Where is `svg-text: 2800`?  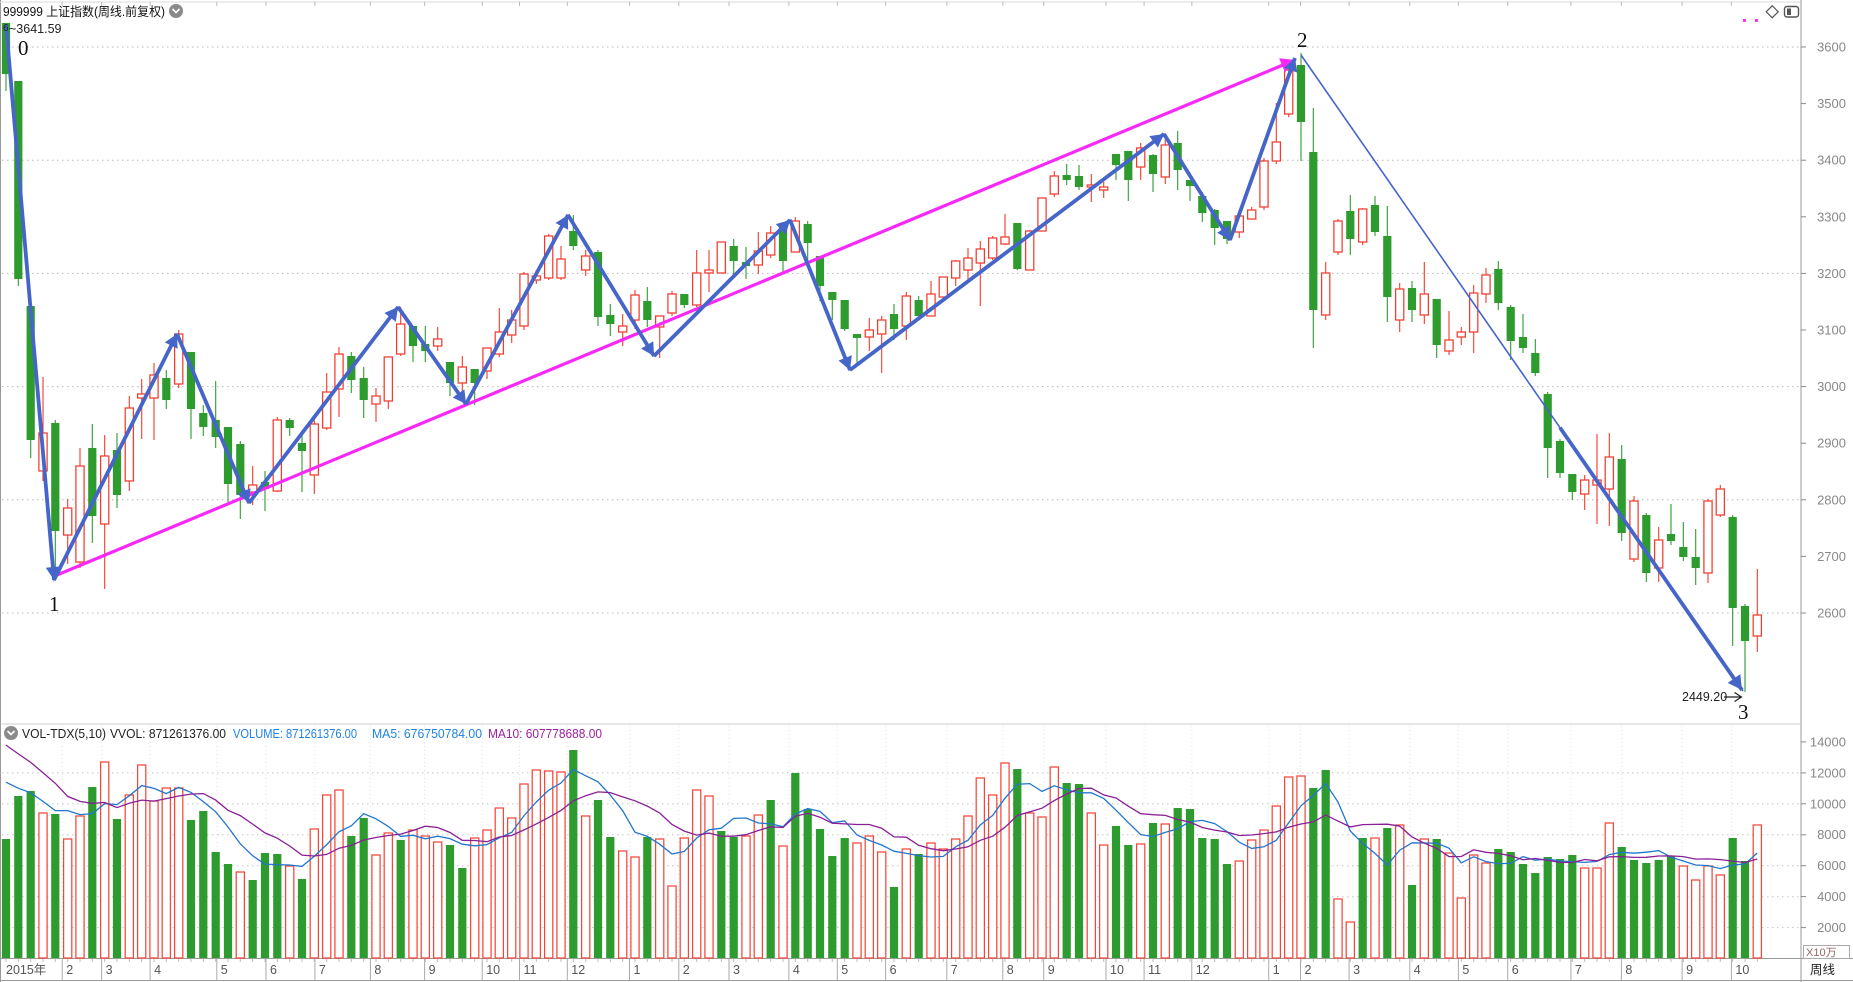 svg-text: 2800 is located at coordinates (1831, 499).